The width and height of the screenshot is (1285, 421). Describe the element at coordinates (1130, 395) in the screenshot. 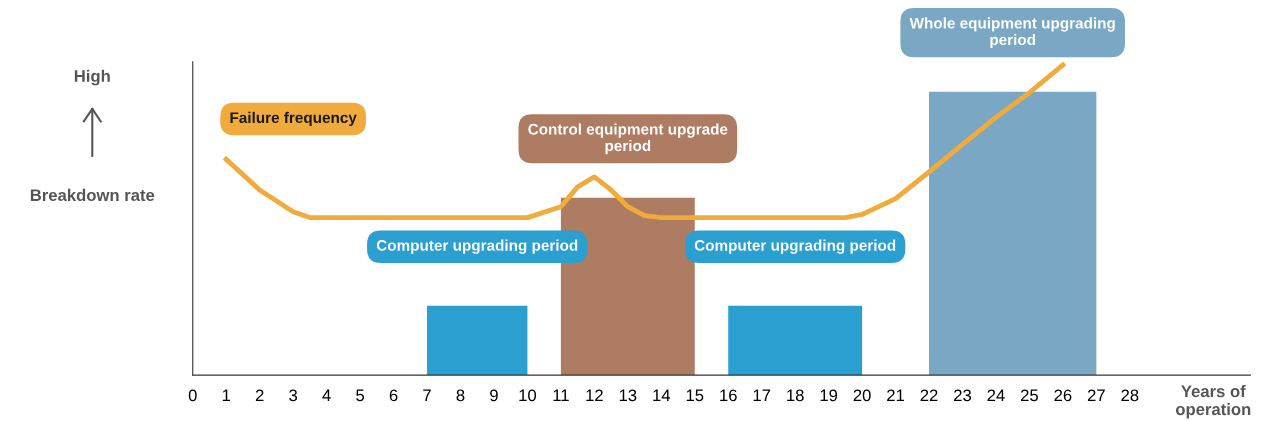

I see `x-tick-label: 28` at that location.